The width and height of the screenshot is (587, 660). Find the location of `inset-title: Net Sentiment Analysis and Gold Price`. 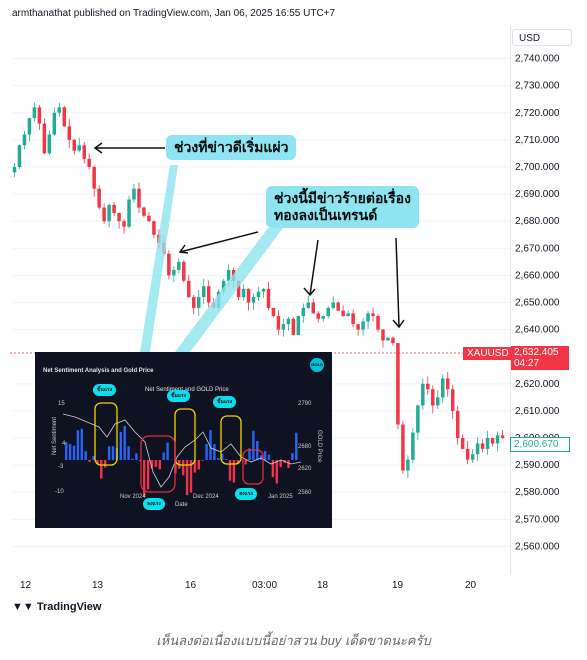

inset-title: Net Sentiment Analysis and Gold Price is located at coordinates (98, 371).